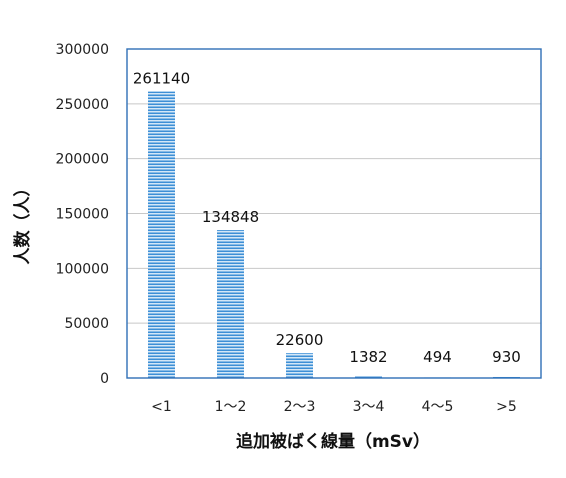 The image size is (566, 478). What do you see at coordinates (22, 222) in the screenshot?
I see `y-axis-label: 人数（人）` at bounding box center [22, 222].